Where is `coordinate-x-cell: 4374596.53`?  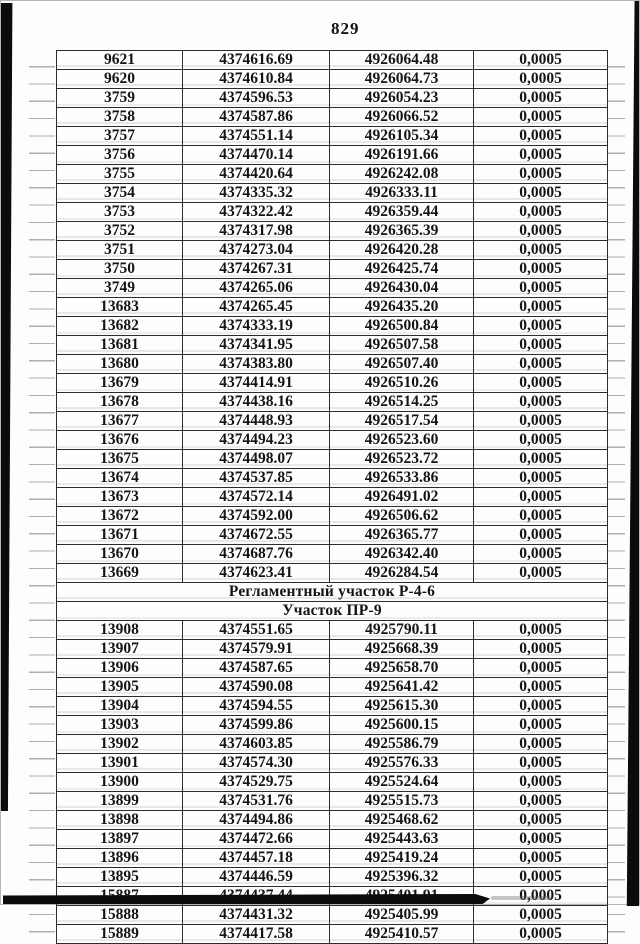 coordinate-x-cell: 4374596.53 is located at coordinates (256, 98).